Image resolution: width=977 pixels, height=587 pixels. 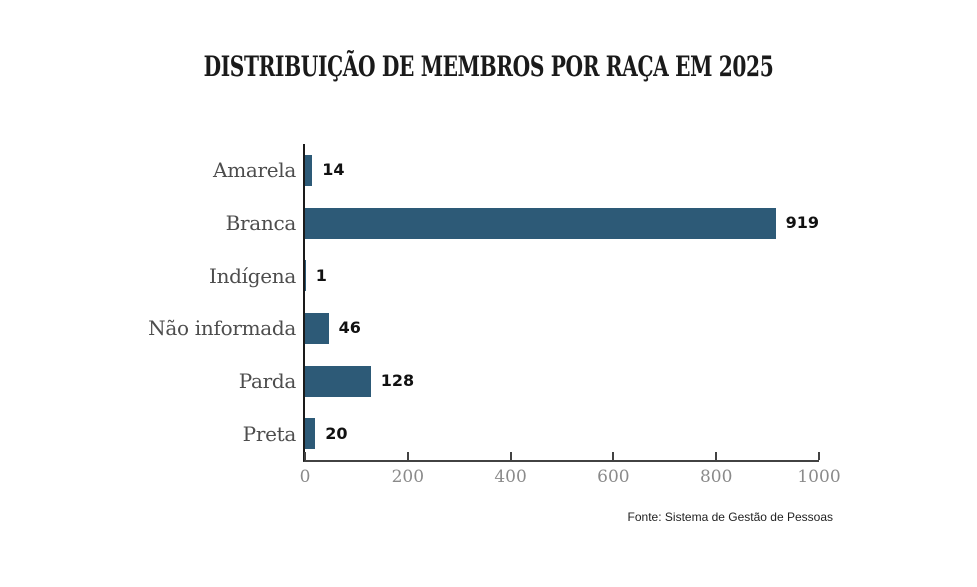 I want to click on x-tick-label: 600, so click(x=613, y=477).